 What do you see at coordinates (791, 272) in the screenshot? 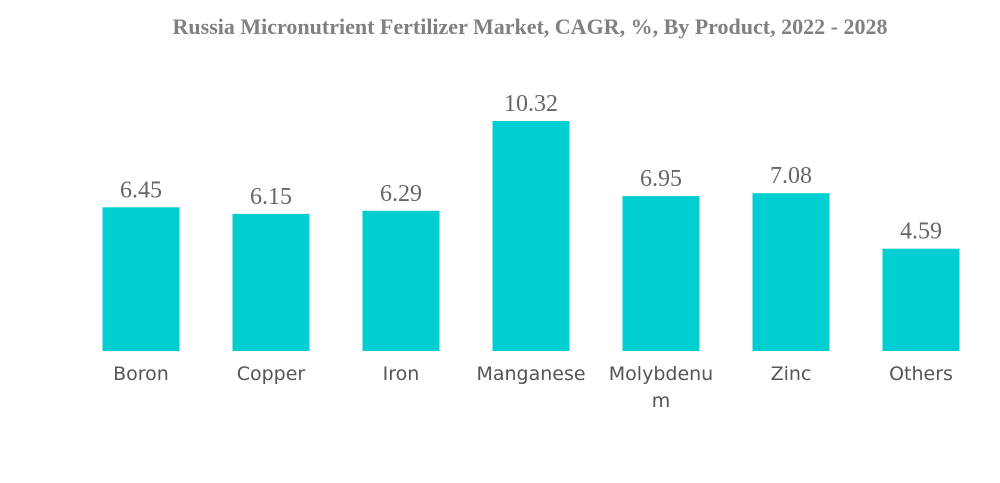
I see `bar-zinc` at bounding box center [791, 272].